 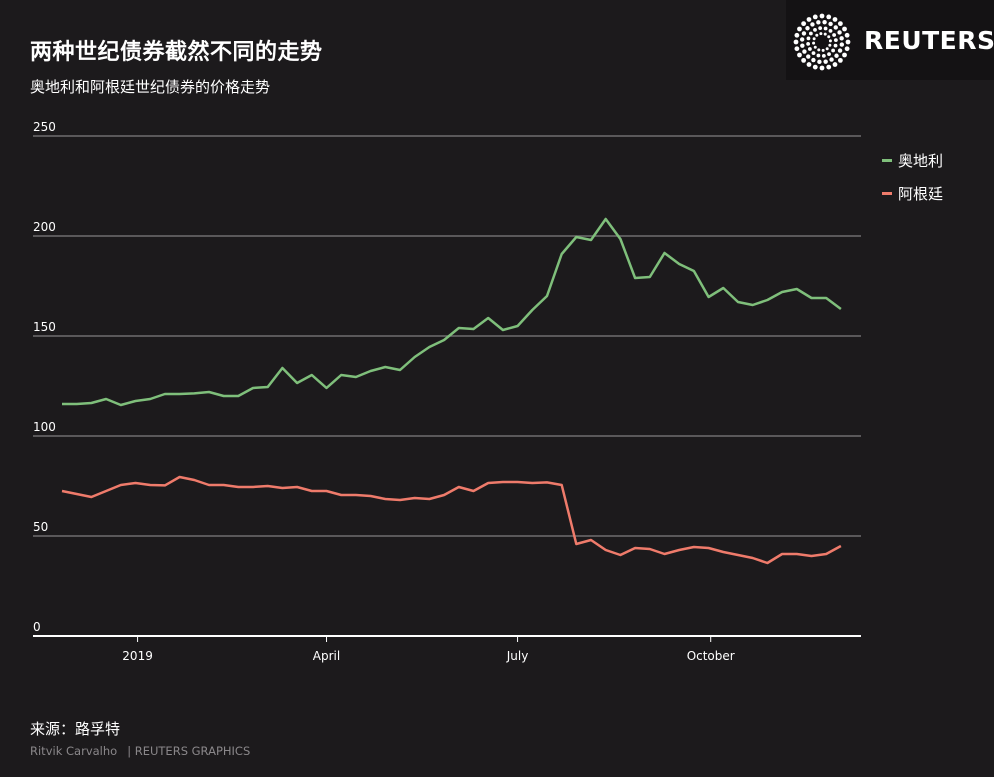 What do you see at coordinates (44, 427) in the screenshot?
I see `y-tick-label: 100` at bounding box center [44, 427].